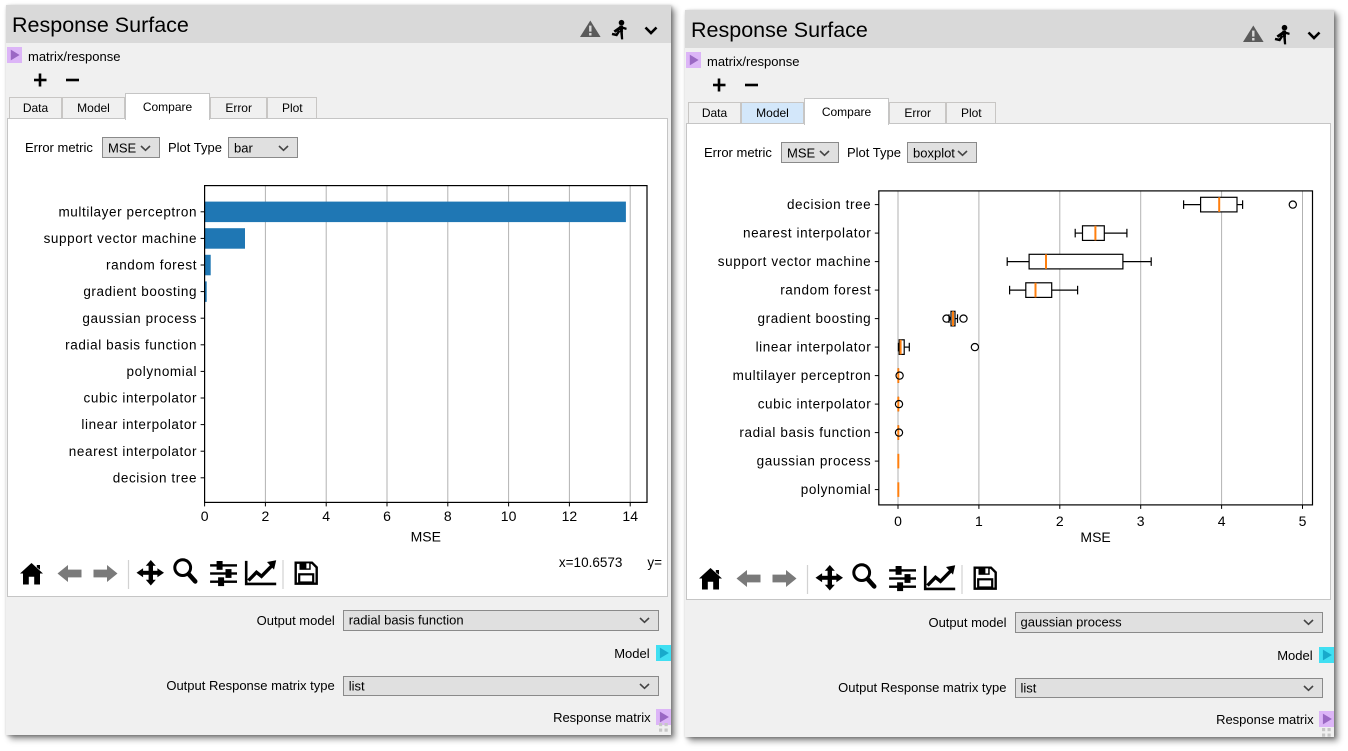 Image resolution: width=1348 pixels, height=751 pixels. Describe the element at coordinates (1303, 521) in the screenshot. I see `svg-text: 5` at that location.